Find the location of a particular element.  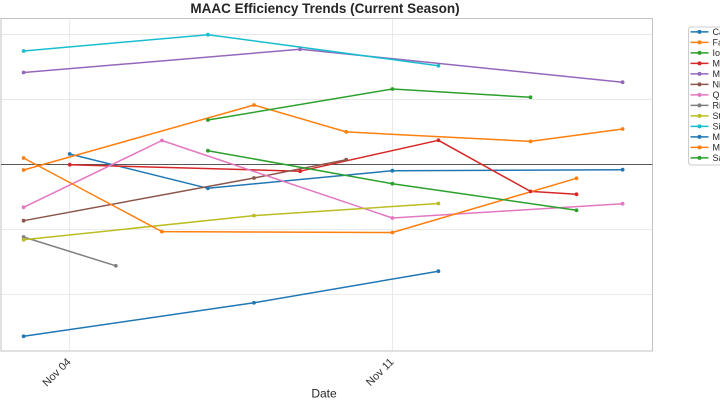

svg-text: Merrimack is located at coordinates (716, 148).